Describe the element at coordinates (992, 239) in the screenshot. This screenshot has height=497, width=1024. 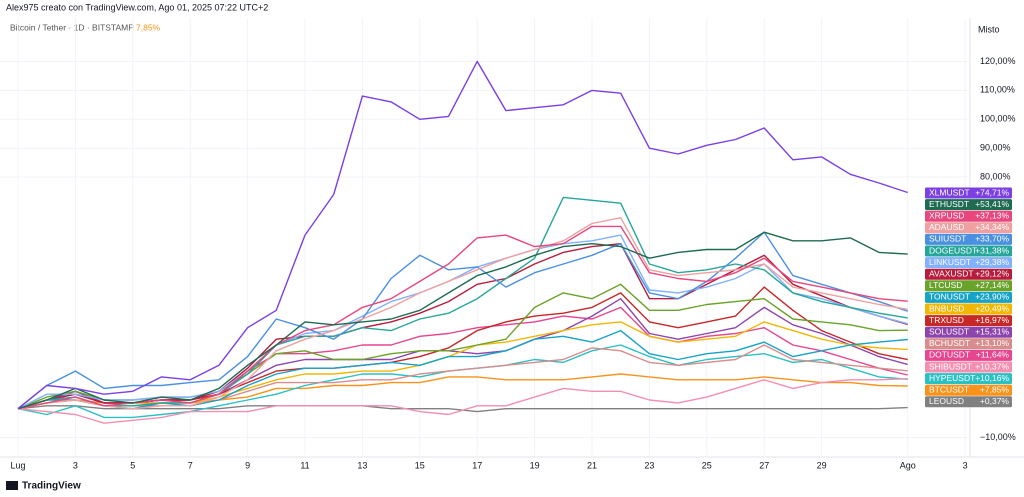
I see `value-label: +33,70%` at that location.